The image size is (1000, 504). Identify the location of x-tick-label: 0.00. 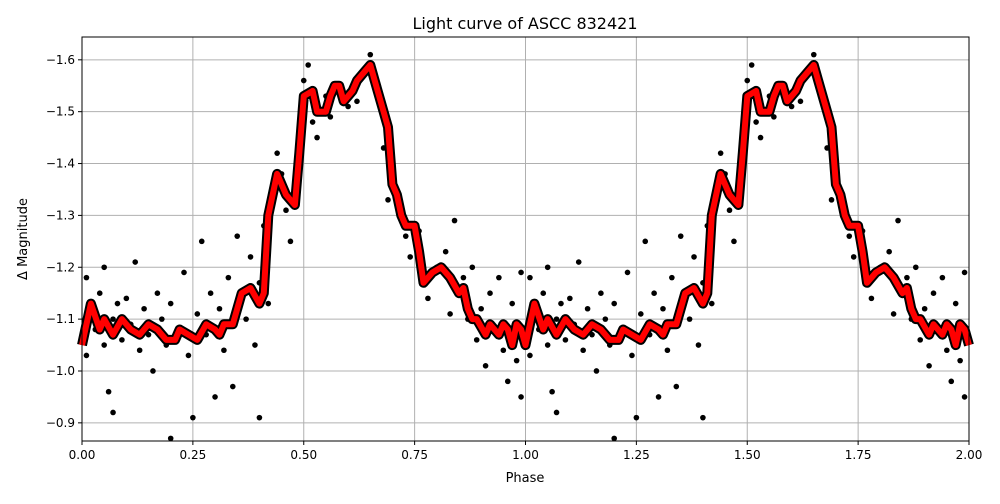
(82, 455).